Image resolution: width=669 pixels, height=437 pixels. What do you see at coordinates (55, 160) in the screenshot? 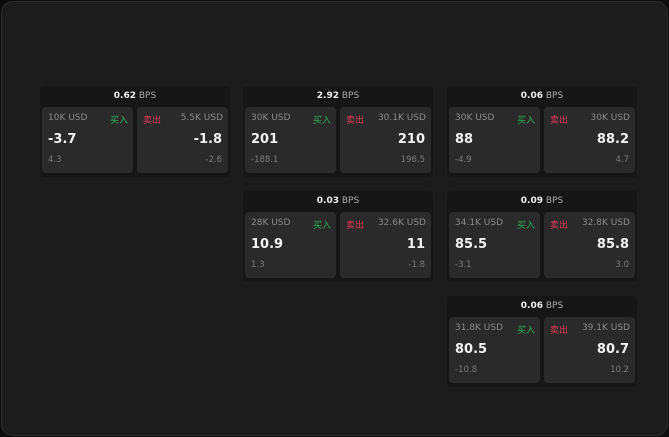
I see `buy-change: 4.3` at bounding box center [55, 160].